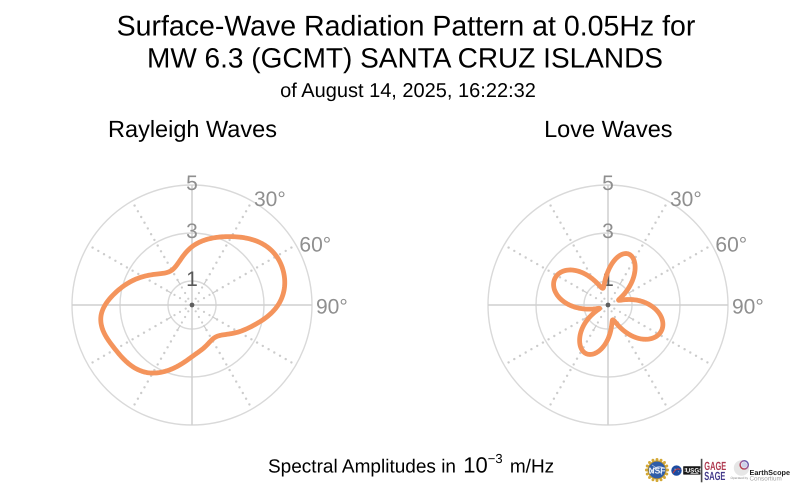 The image size is (800, 496). What do you see at coordinates (715, 466) in the screenshot?
I see `svg-text: GAGE` at bounding box center [715, 466].